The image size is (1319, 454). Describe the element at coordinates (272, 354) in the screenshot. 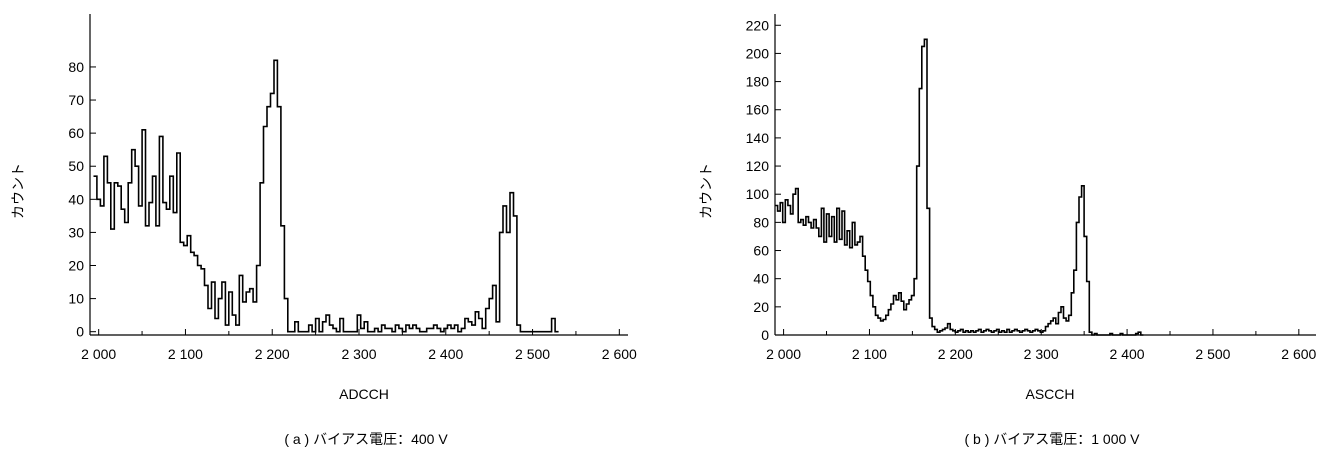

I see `panel-a-x-tick-label: 2 200` at that location.